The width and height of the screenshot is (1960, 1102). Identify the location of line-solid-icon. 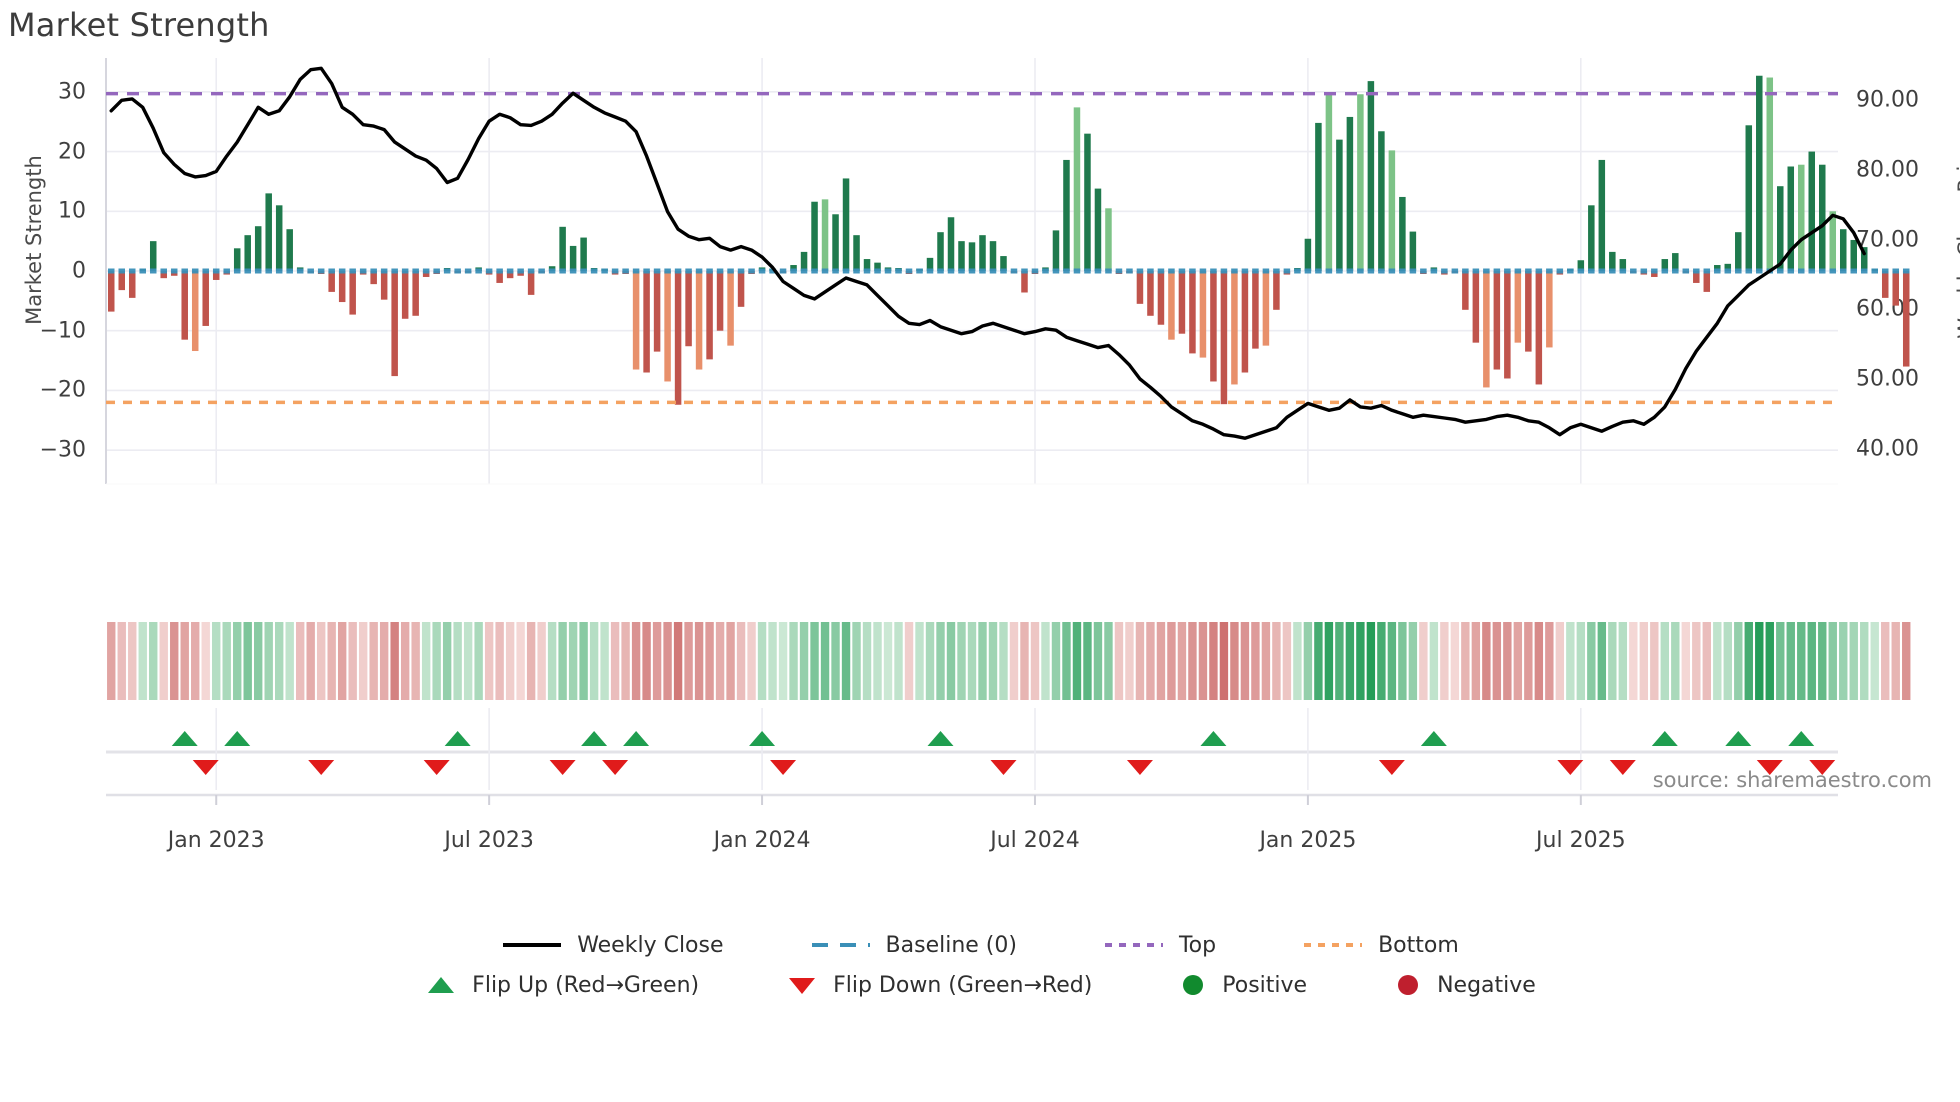
(532, 945).